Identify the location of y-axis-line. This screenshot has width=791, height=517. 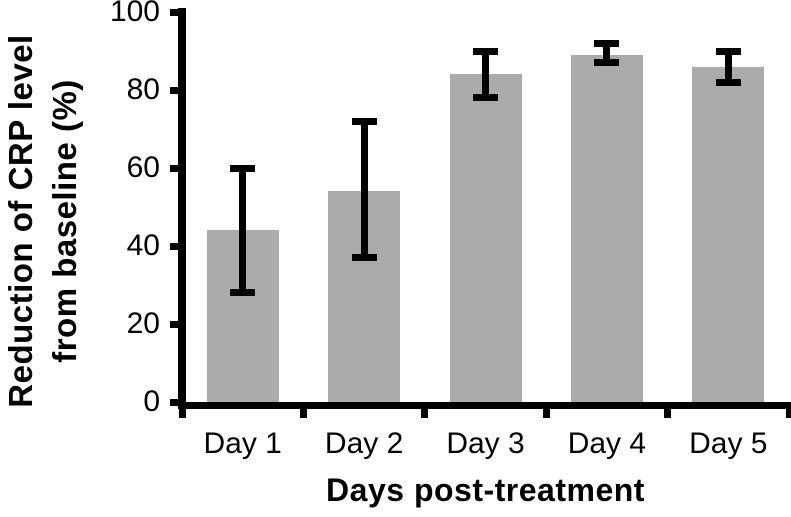
(182, 208).